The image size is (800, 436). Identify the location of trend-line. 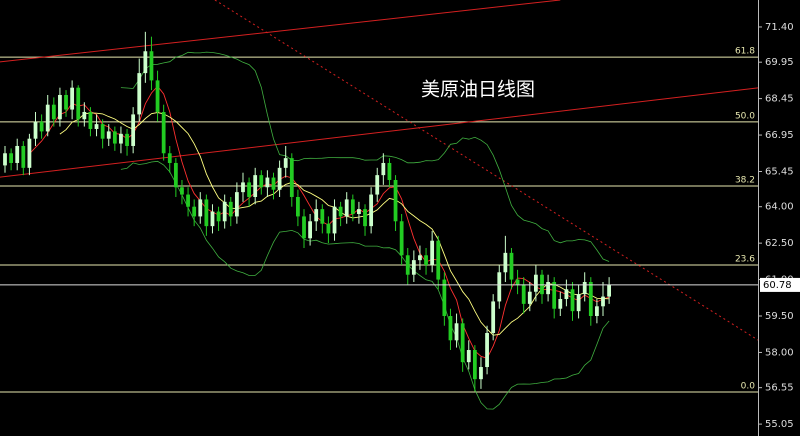
(280, 31).